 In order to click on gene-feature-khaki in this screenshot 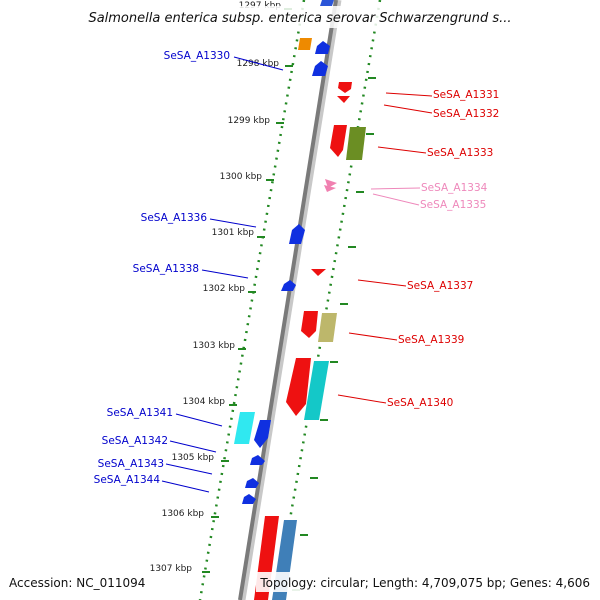, I will do `click(327, 327)`.